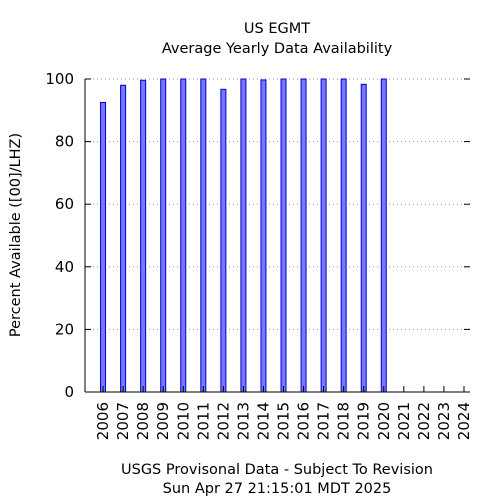 The width and height of the screenshot is (500, 500). I want to click on y-tick-label: 0, so click(69, 392).